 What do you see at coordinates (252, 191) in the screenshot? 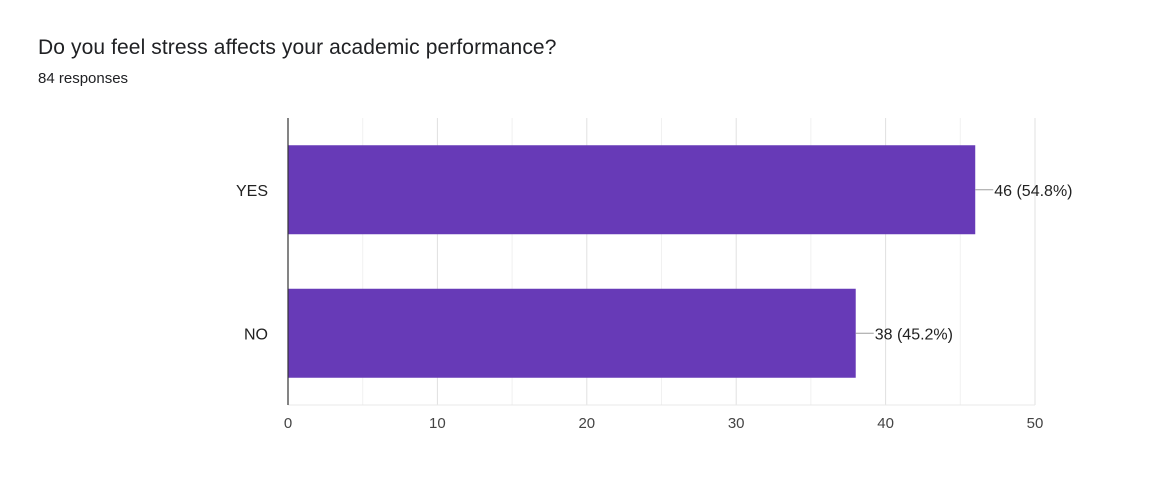
I see `category-label: YES` at bounding box center [252, 191].